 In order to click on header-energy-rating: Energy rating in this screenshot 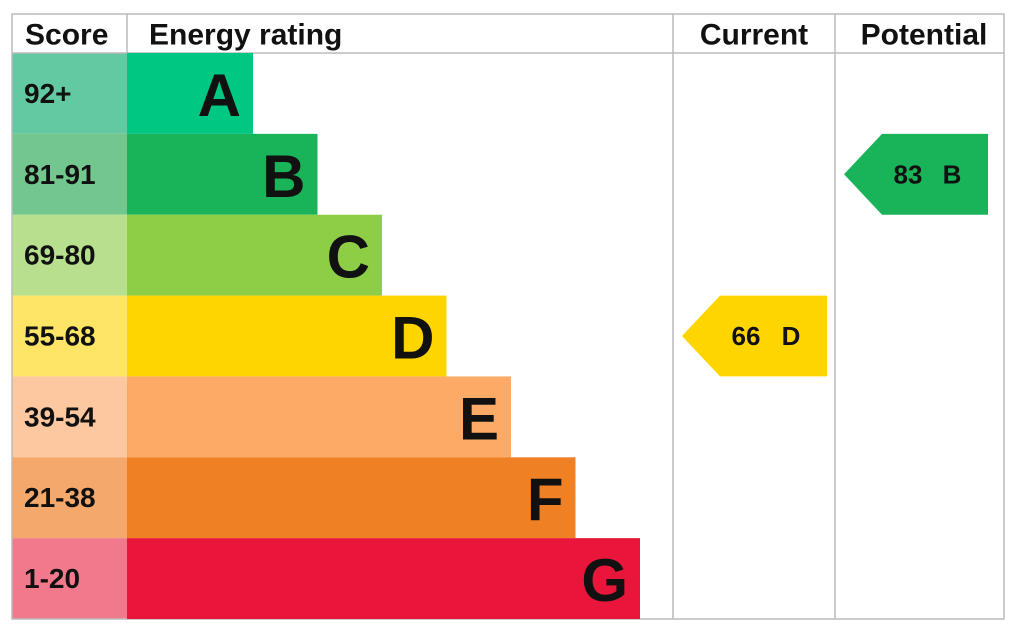, I will do `click(245, 35)`.